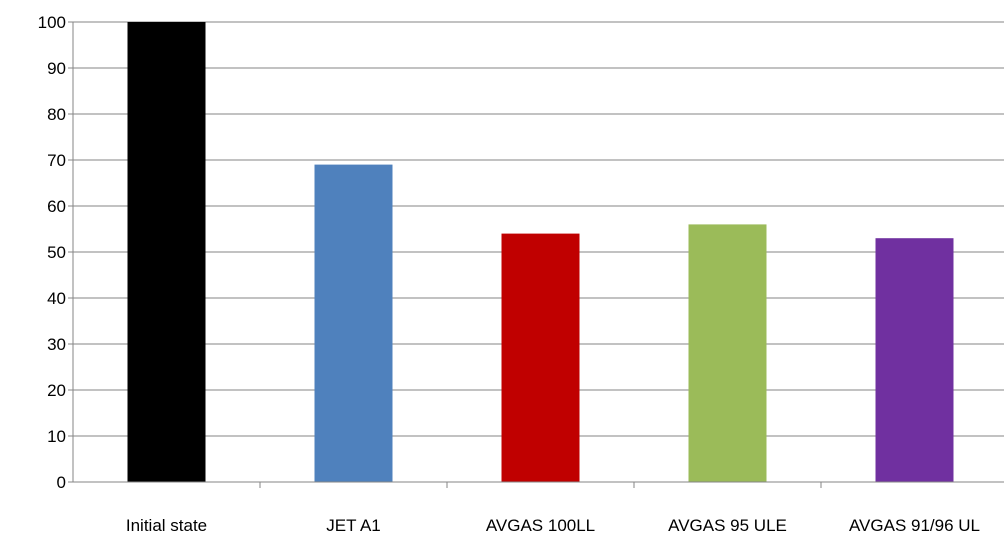 The image size is (1004, 536). I want to click on y-tick-label: 60, so click(56, 206).